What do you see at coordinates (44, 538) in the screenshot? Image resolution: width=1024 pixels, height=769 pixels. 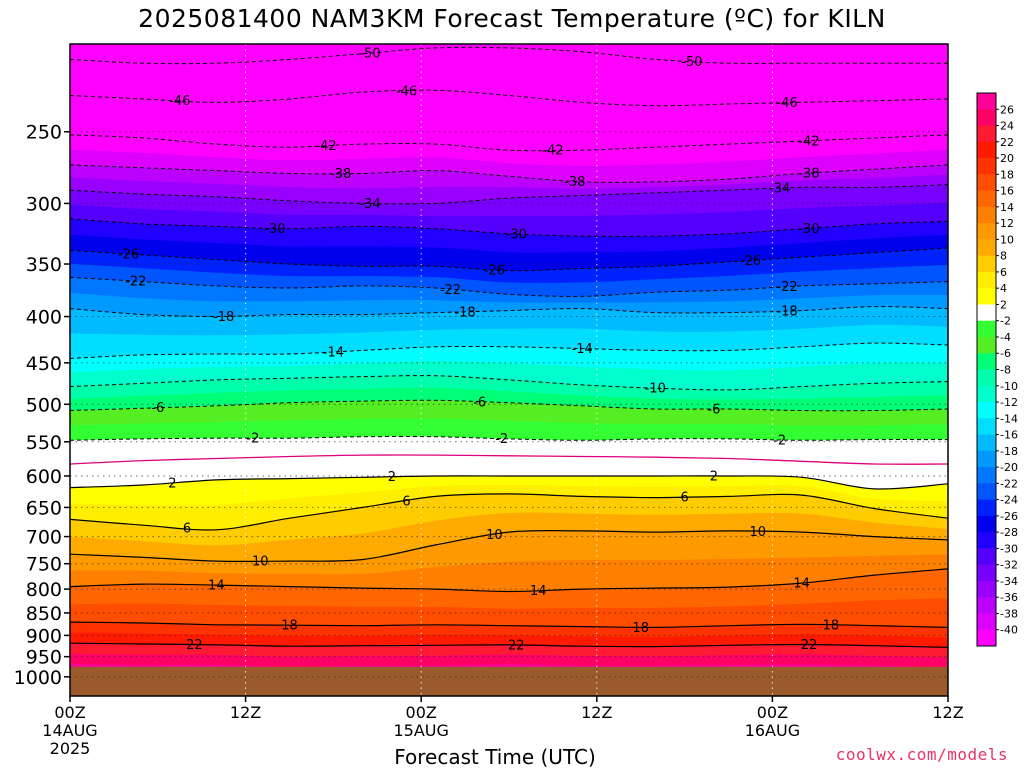 I see `y-tick-label: 700` at bounding box center [44, 538].